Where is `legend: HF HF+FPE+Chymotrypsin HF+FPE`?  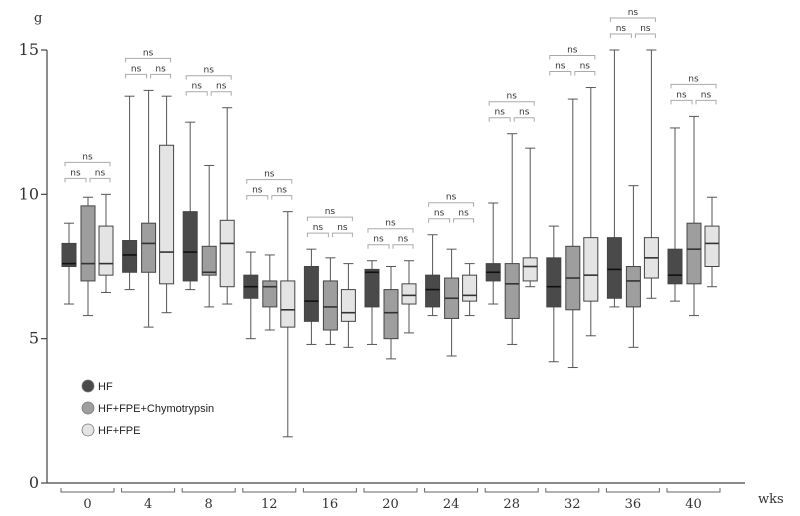 legend: HF HF+FPE+Chymotrypsin HF+FPE is located at coordinates (147, 408).